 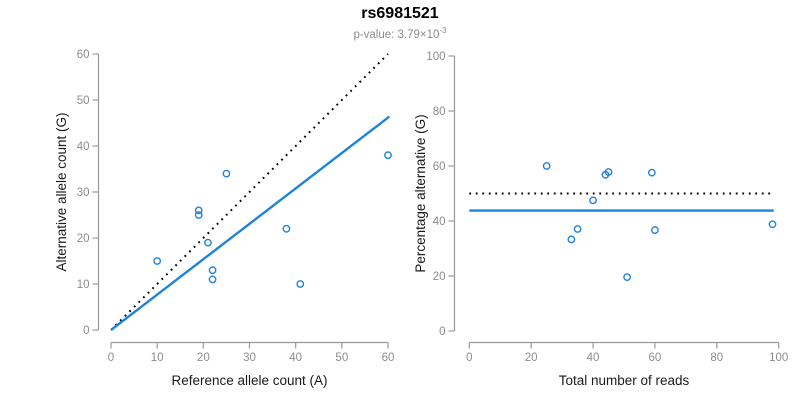 What do you see at coordinates (341, 358) in the screenshot?
I see `x-axis-tick-label: 50` at bounding box center [341, 358].